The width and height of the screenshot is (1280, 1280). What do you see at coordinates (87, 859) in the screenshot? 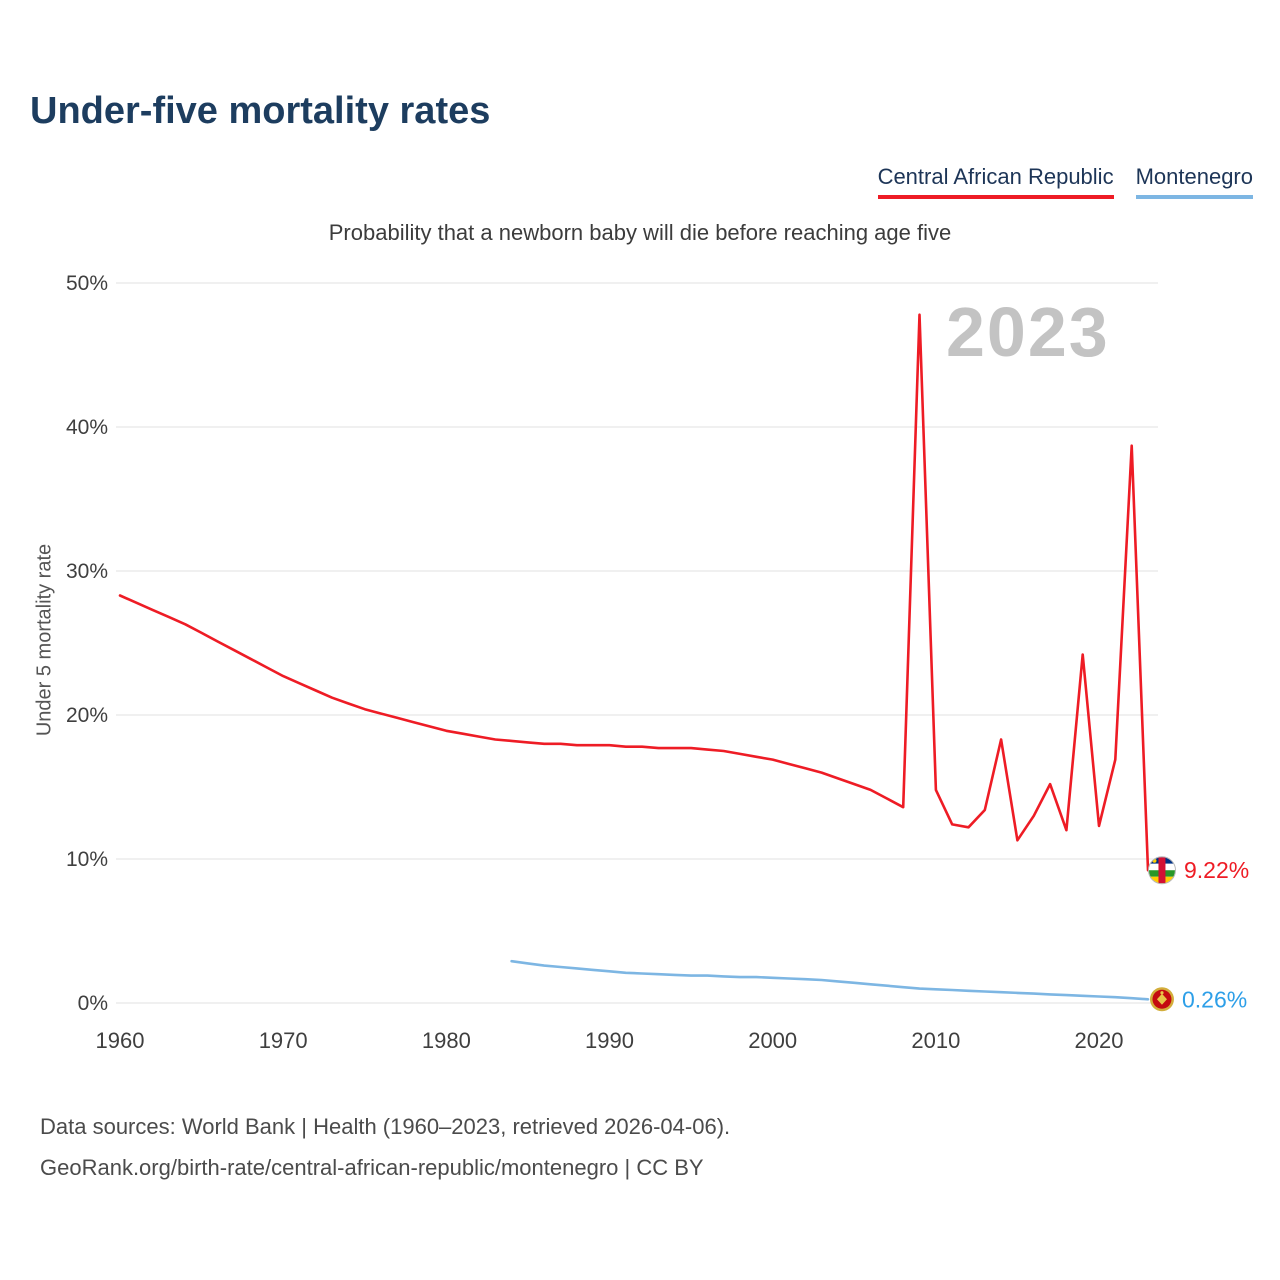
I see `y-tick-label: 10%` at bounding box center [87, 859].